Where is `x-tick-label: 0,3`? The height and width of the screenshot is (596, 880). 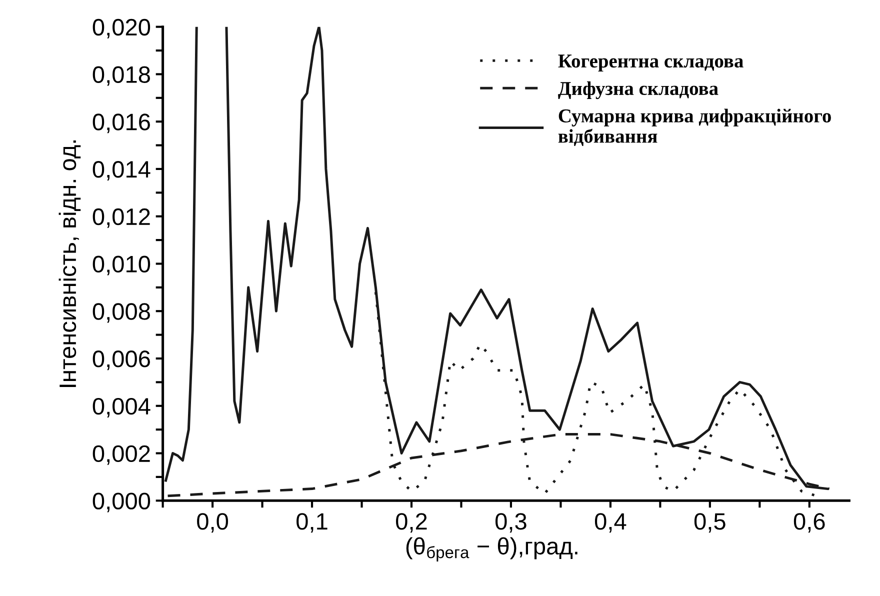 x-tick-label: 0,3 is located at coordinates (510, 523).